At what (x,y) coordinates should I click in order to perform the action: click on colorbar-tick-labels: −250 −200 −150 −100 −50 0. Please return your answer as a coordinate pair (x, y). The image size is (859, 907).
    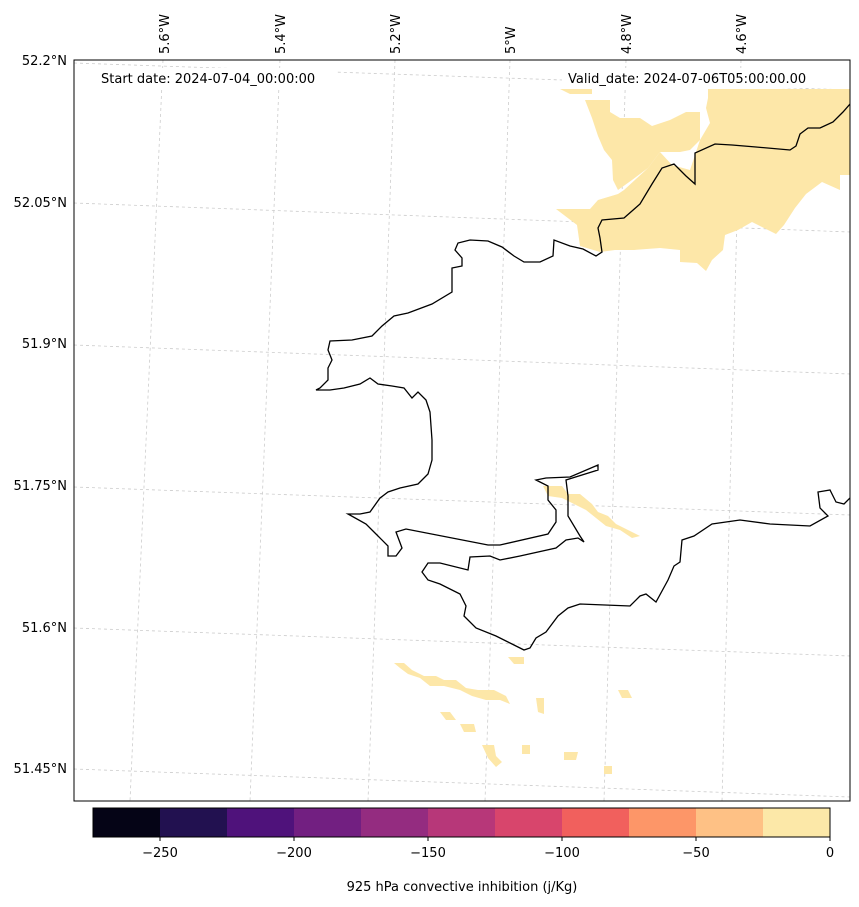
    Looking at the image, I should click on (488, 853).